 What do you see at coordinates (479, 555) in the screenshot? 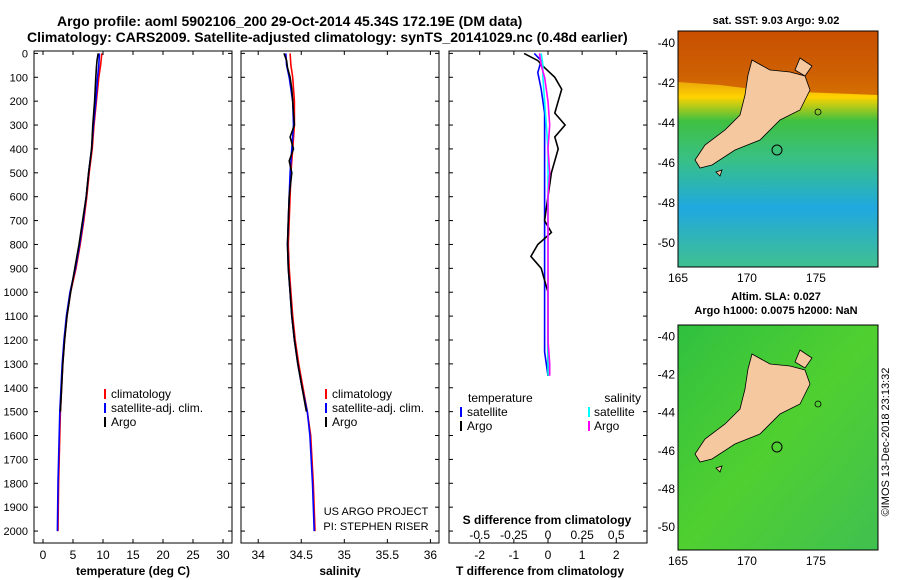
I see `x-tick-label: -2` at bounding box center [479, 555].